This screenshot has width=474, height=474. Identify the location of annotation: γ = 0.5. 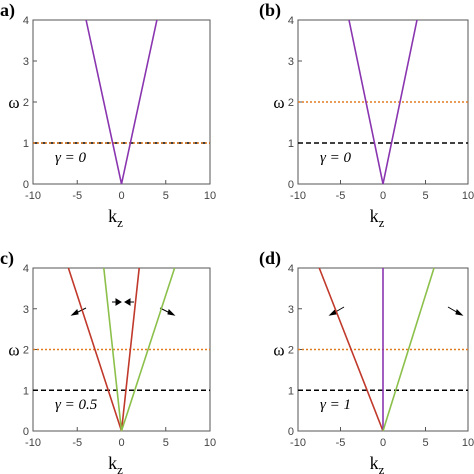
(76, 405).